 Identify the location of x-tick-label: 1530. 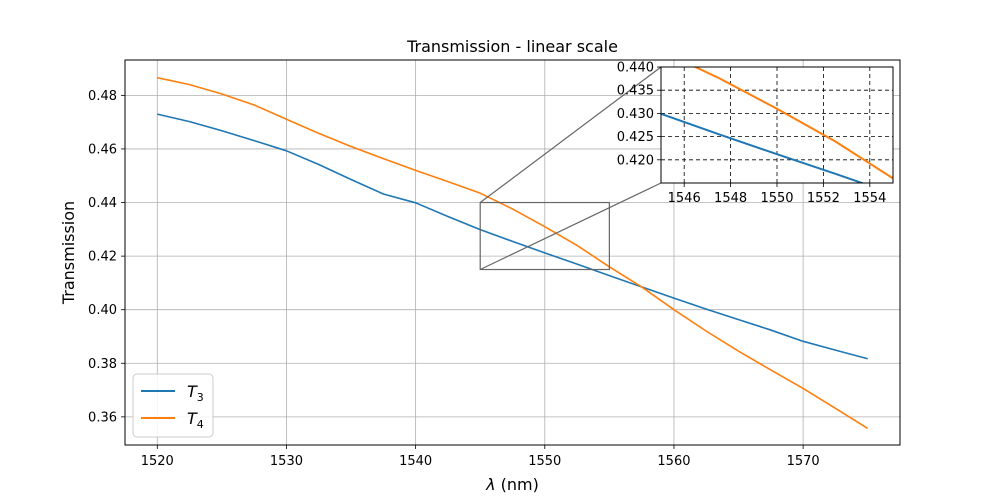
(286, 461).